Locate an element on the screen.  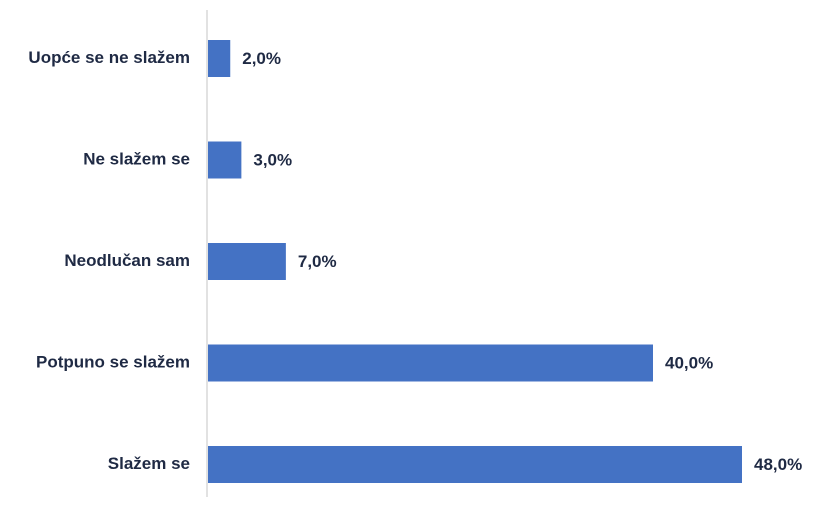
category-label-4: Potpuno se slažem is located at coordinates (113, 361).